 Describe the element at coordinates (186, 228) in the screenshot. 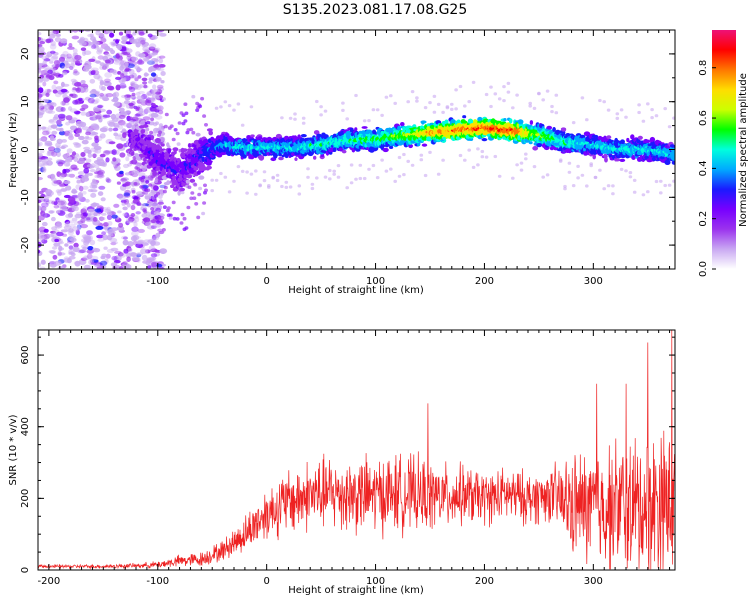

I see `heatmap-cell-1921` at that location.